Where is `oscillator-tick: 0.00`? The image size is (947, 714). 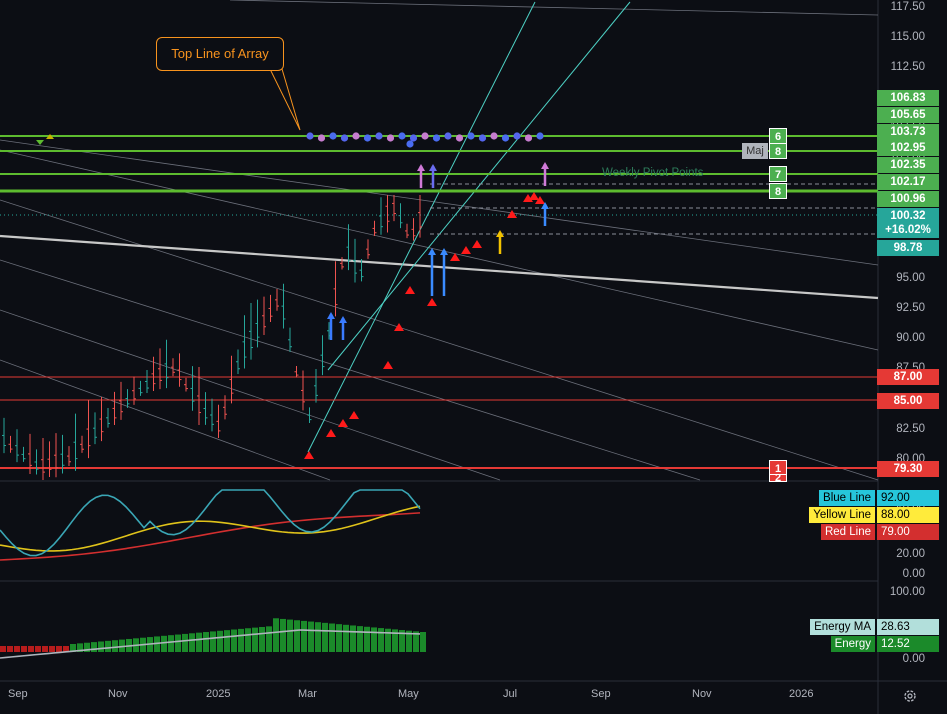 oscillator-tick: 0.00 is located at coordinates (913, 574).